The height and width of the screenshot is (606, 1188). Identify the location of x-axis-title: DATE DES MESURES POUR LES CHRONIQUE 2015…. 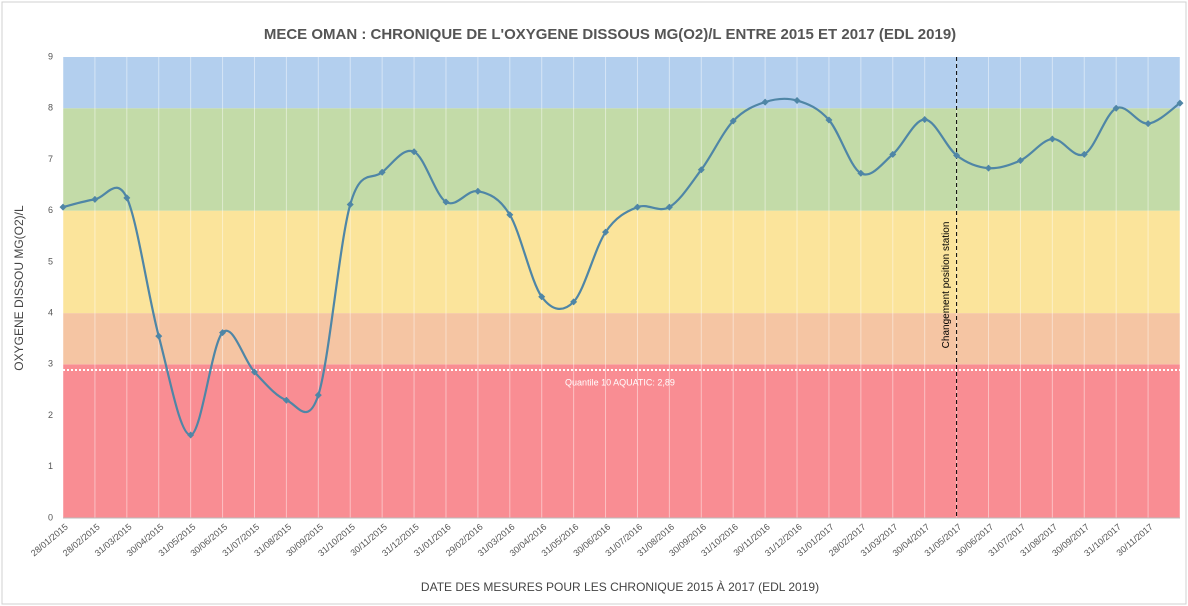
(620, 586).